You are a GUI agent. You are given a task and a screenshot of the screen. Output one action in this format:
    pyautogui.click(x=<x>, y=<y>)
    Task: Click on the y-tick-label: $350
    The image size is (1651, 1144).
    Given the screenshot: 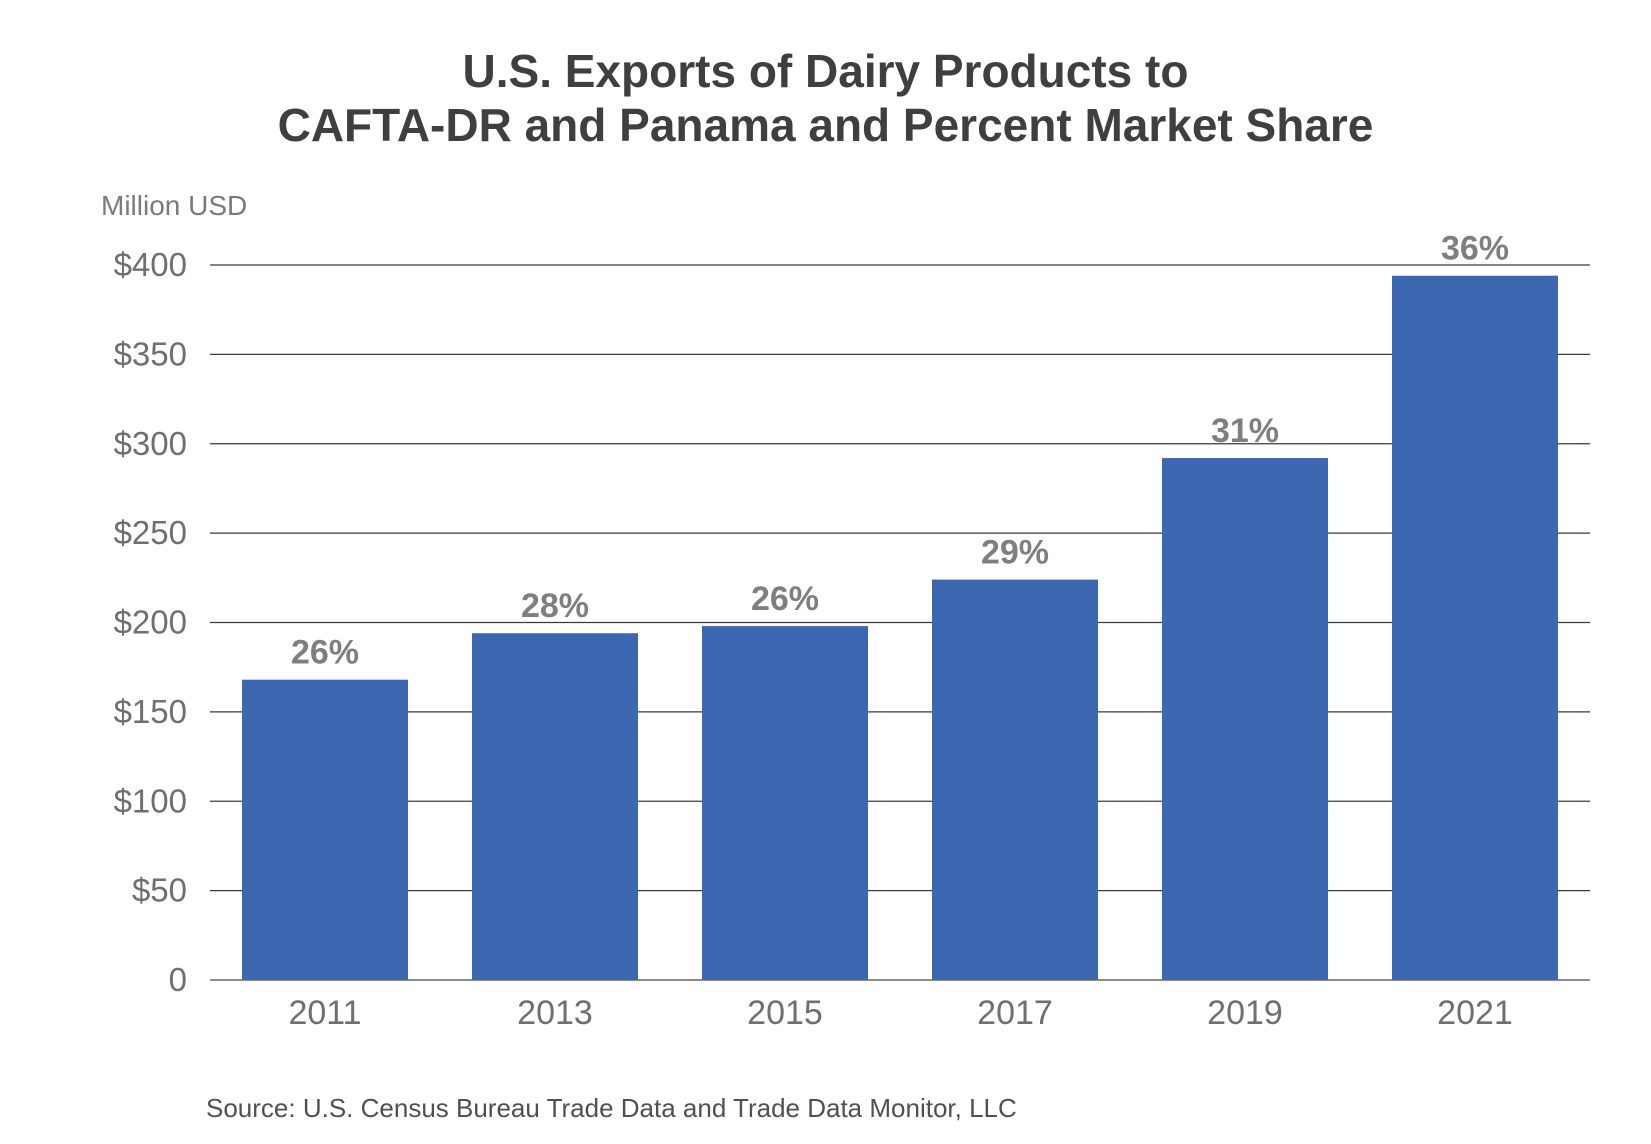 What is the action you would take?
    pyautogui.click(x=150, y=353)
    